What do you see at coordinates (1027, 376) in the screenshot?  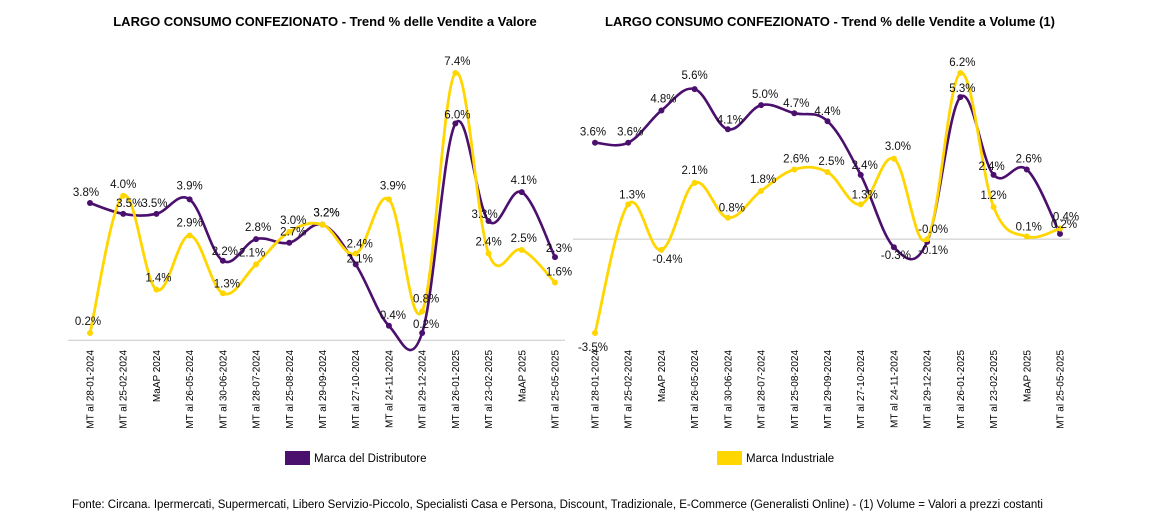 I see `right-x-tick-label: MaAP 2025` at bounding box center [1027, 376].